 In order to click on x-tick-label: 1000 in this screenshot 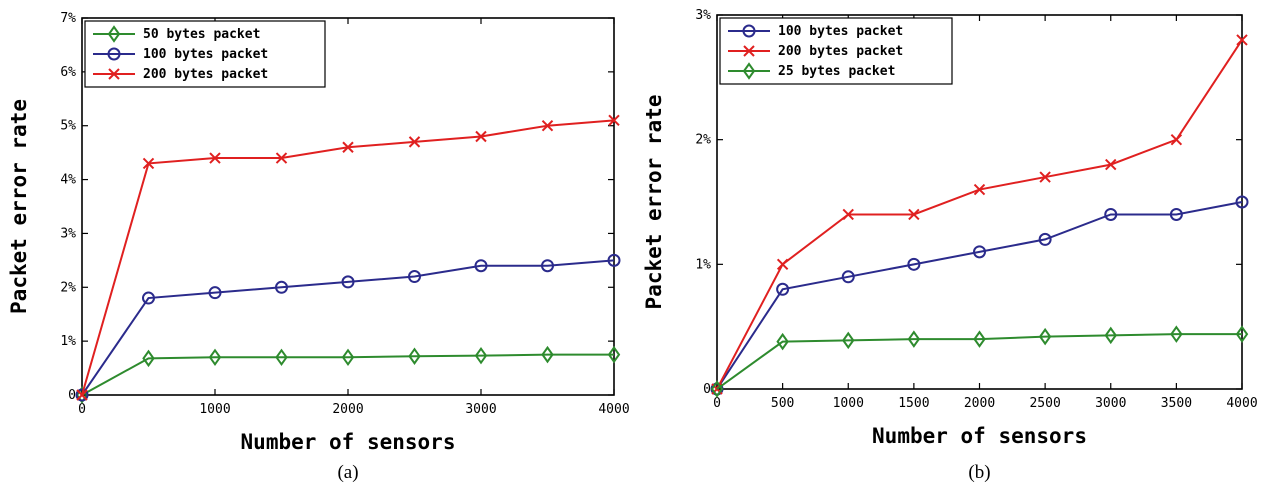, I will do `click(848, 403)`.